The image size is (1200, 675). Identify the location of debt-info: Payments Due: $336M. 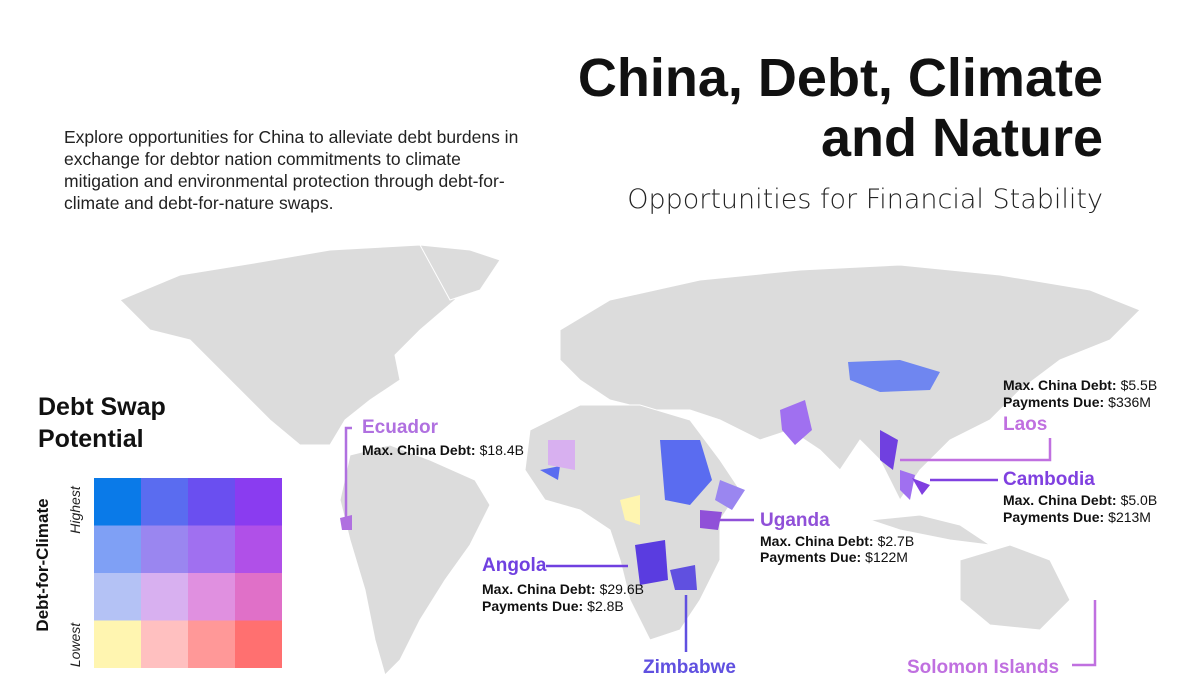
(1077, 402).